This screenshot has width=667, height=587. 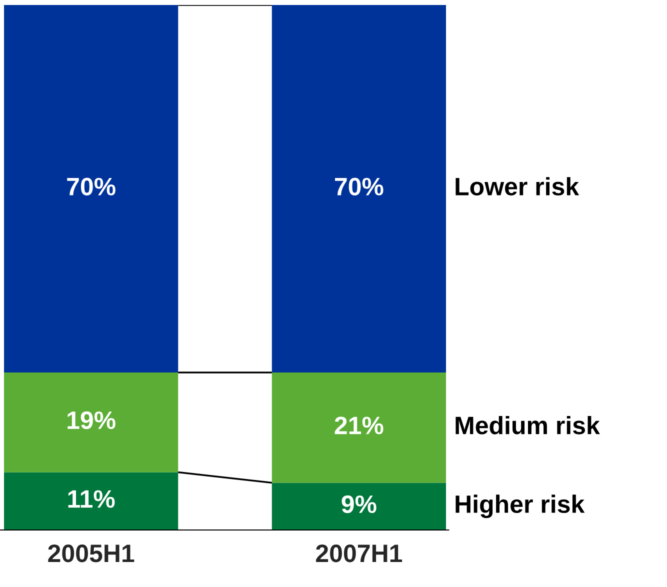 I want to click on x-tick-label: 2005H1, so click(x=91, y=553).